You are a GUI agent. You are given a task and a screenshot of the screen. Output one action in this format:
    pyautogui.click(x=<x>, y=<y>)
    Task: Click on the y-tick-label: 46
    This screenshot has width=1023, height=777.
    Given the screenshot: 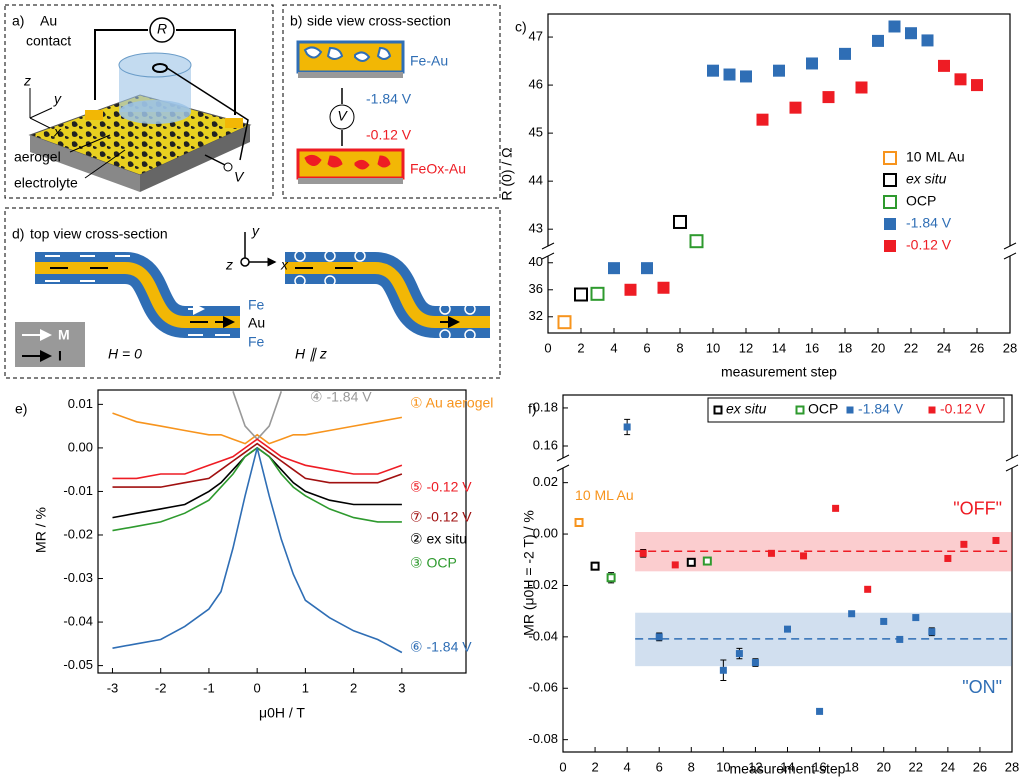 What is the action you would take?
    pyautogui.click(x=536, y=84)
    